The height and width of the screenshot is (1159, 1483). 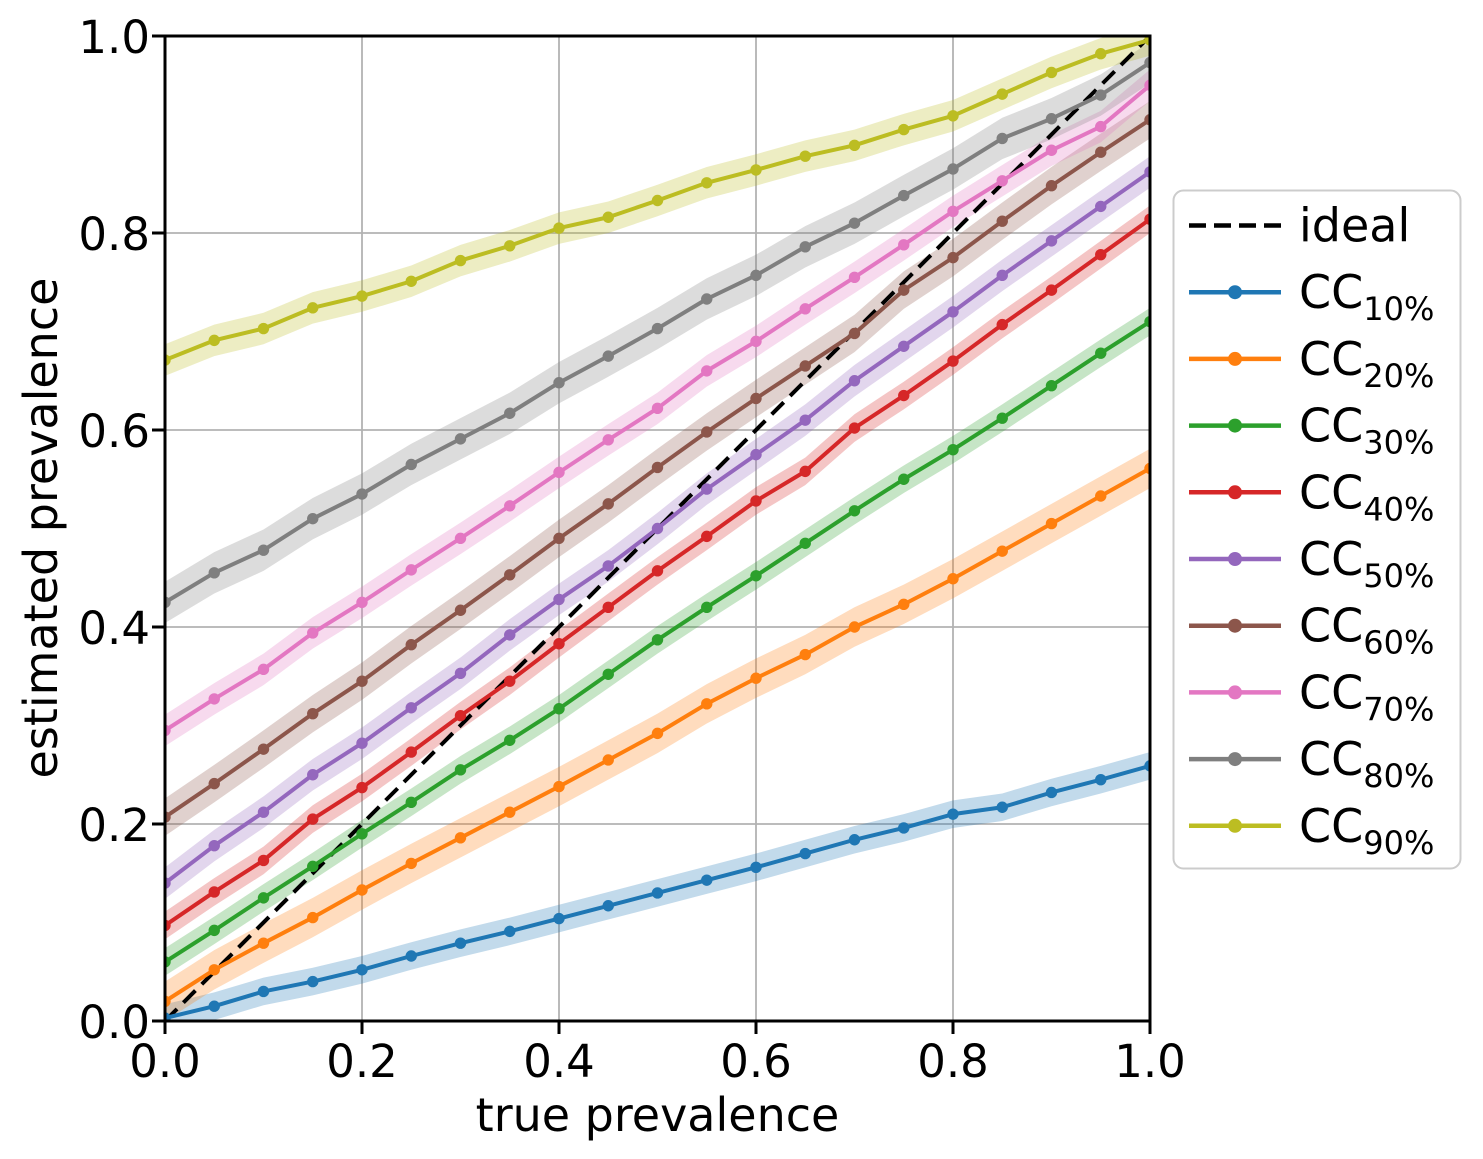 What do you see at coordinates (1354, 226) in the screenshot?
I see `legend-label-ideal: ideal` at bounding box center [1354, 226].